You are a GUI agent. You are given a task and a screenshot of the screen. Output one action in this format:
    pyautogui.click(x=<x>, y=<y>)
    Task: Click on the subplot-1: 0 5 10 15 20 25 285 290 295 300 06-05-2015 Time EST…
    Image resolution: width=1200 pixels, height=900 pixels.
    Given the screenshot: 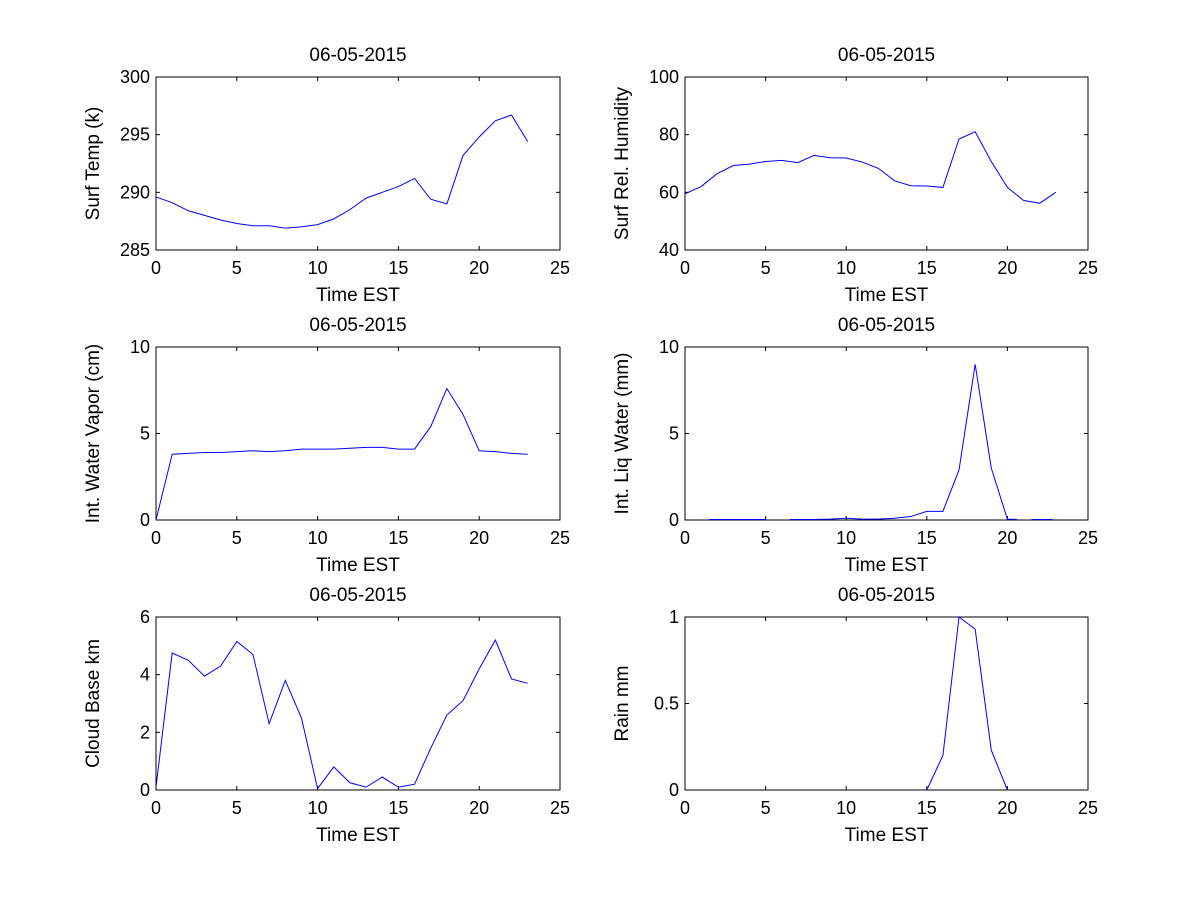 What is the action you would take?
    pyautogui.click(x=326, y=175)
    